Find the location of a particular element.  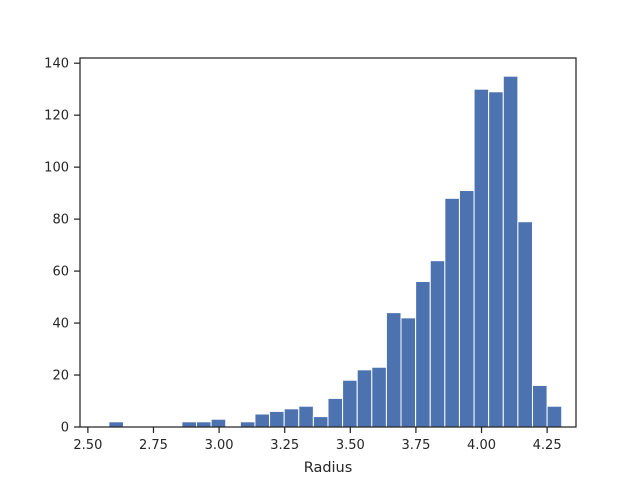

y-tick-label: 140 is located at coordinates (56, 64).